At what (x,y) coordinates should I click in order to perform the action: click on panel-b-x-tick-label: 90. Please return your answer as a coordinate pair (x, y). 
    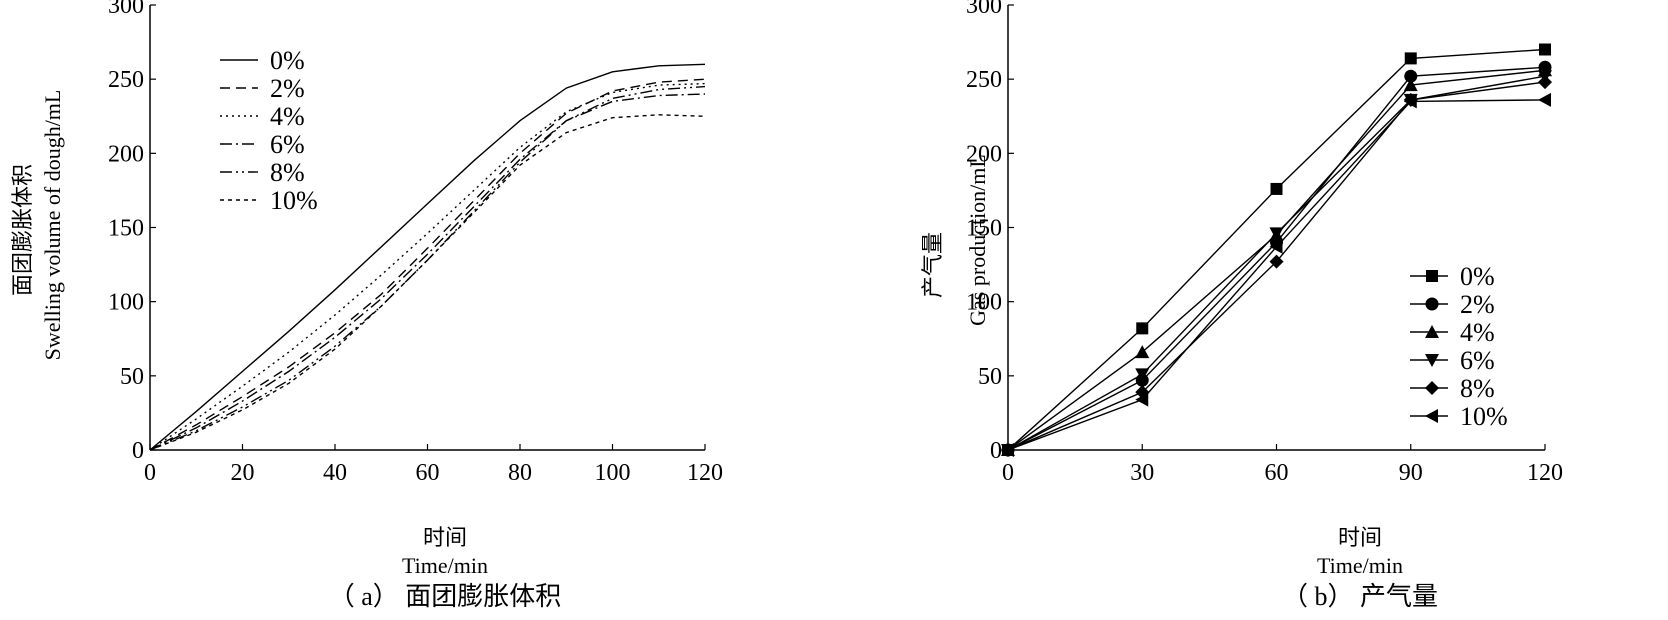
    Looking at the image, I should click on (1411, 473).